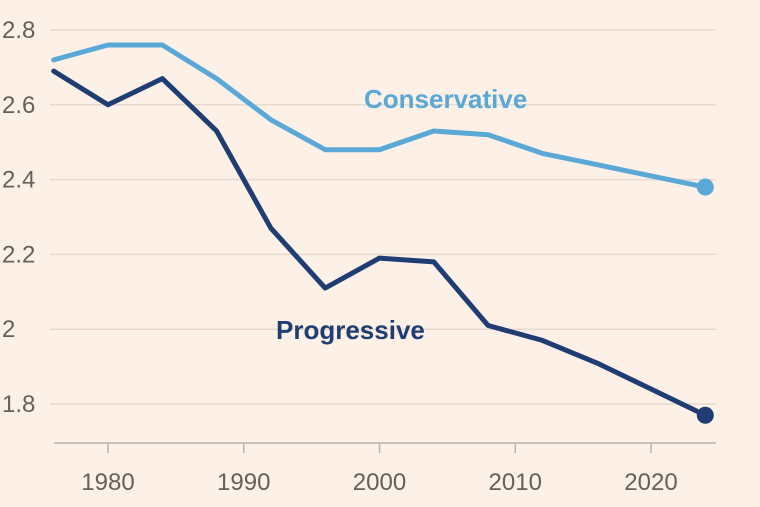 Image resolution: width=760 pixels, height=507 pixels. I want to click on x-tick-label: 2020, so click(650, 482).